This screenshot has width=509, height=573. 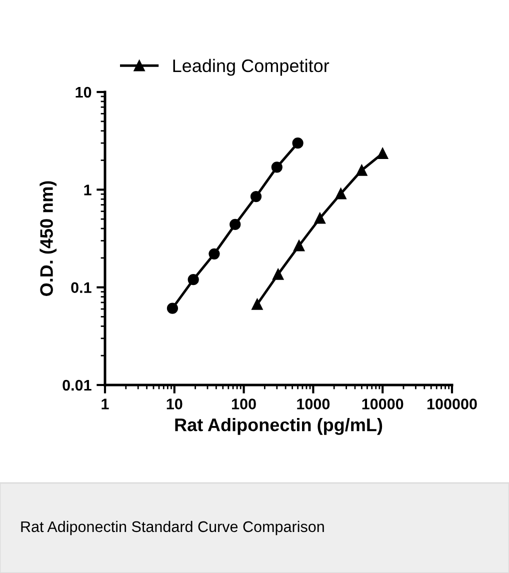 What do you see at coordinates (251, 67) in the screenshot?
I see `legend-label: Leading Competitor` at bounding box center [251, 67].